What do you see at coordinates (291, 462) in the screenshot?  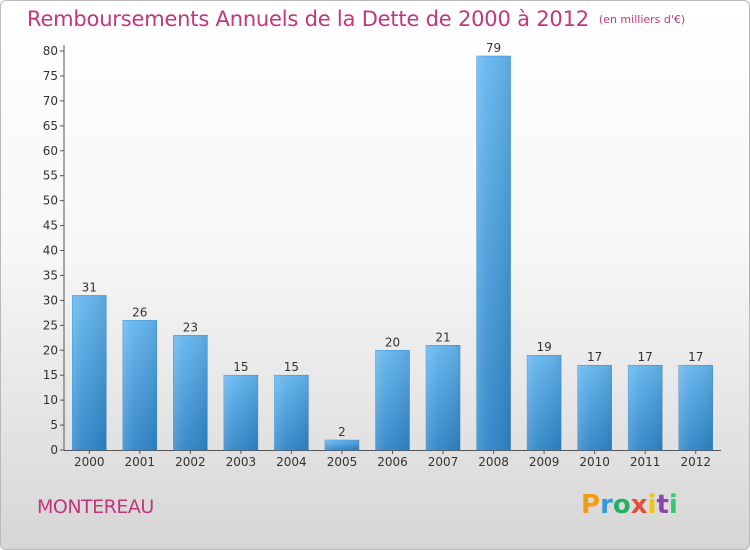 I see `x-tick-label: 2004` at bounding box center [291, 462].